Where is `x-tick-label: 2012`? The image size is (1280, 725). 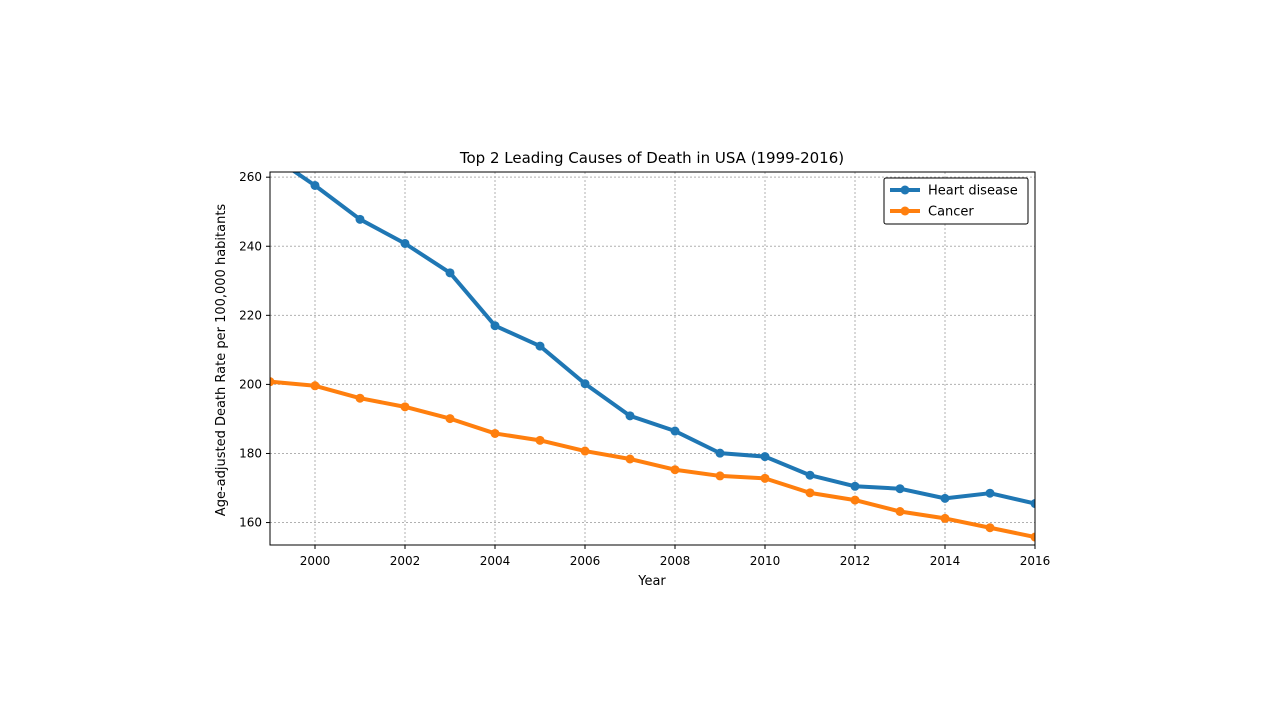
x-tick-label: 2012 is located at coordinates (855, 561).